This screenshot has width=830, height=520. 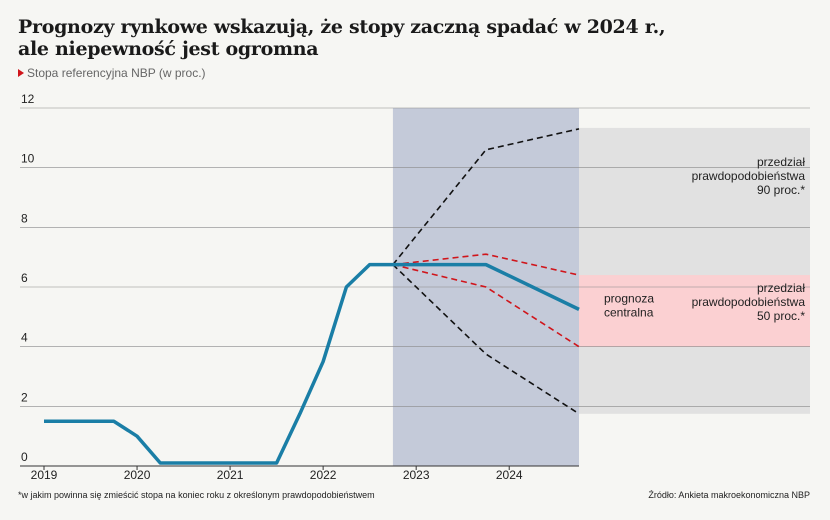 What do you see at coordinates (629, 312) in the screenshot?
I see `annotation-central-line-2: centralna` at bounding box center [629, 312].